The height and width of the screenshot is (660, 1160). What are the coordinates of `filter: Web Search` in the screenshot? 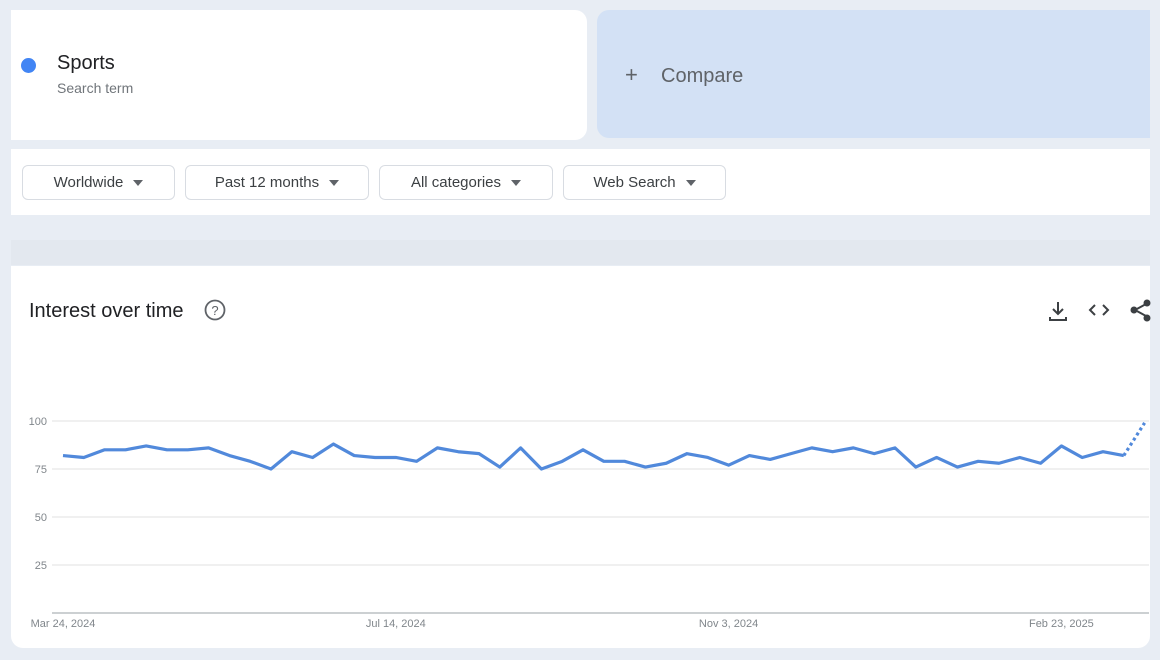 It's located at (644, 182).